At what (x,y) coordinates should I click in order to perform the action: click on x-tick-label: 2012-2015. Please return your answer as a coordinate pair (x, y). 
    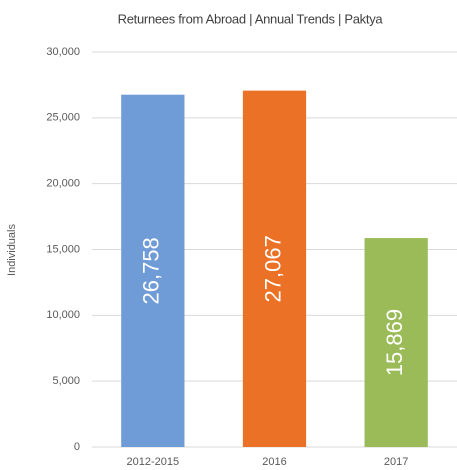
    Looking at the image, I should click on (153, 462).